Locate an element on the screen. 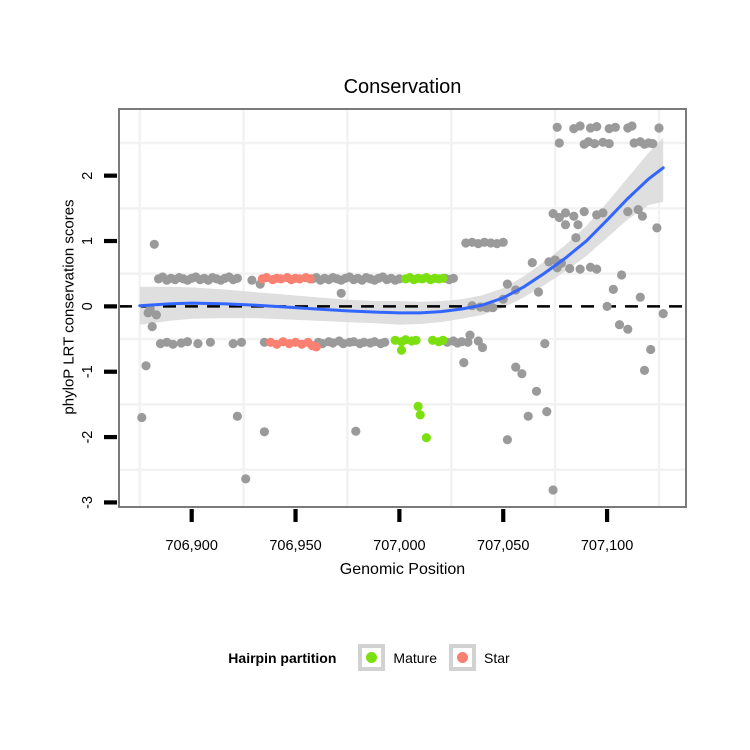 This screenshot has height=750, width=750. legend-item-label: Mature is located at coordinates (415, 657).